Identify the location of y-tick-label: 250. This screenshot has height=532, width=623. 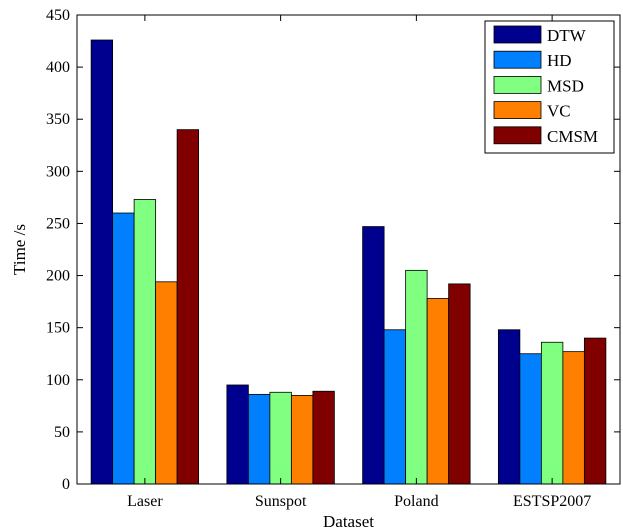
(58, 223).